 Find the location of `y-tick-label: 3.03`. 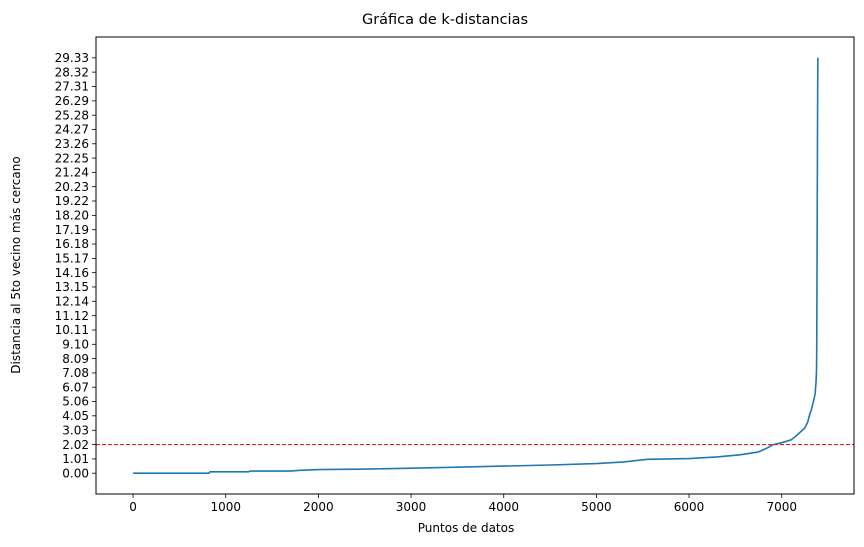

y-tick-label: 3.03 is located at coordinates (75, 430).